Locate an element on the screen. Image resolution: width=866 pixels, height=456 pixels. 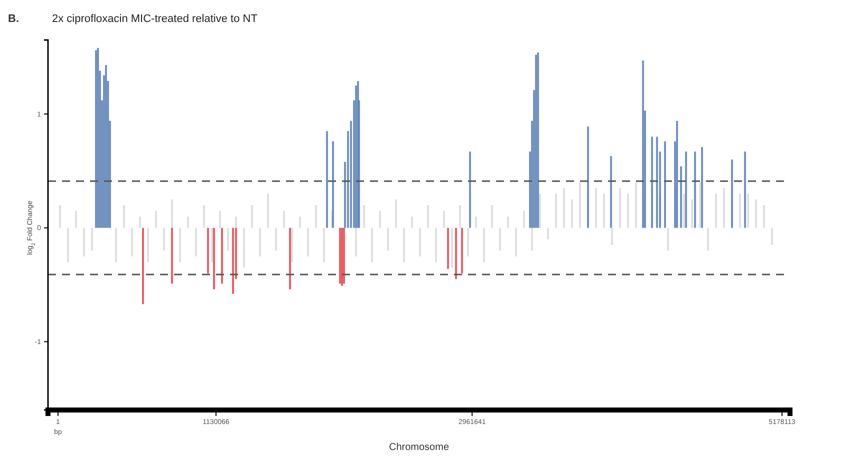
x-axis-title: Chromosome is located at coordinates (419, 447).